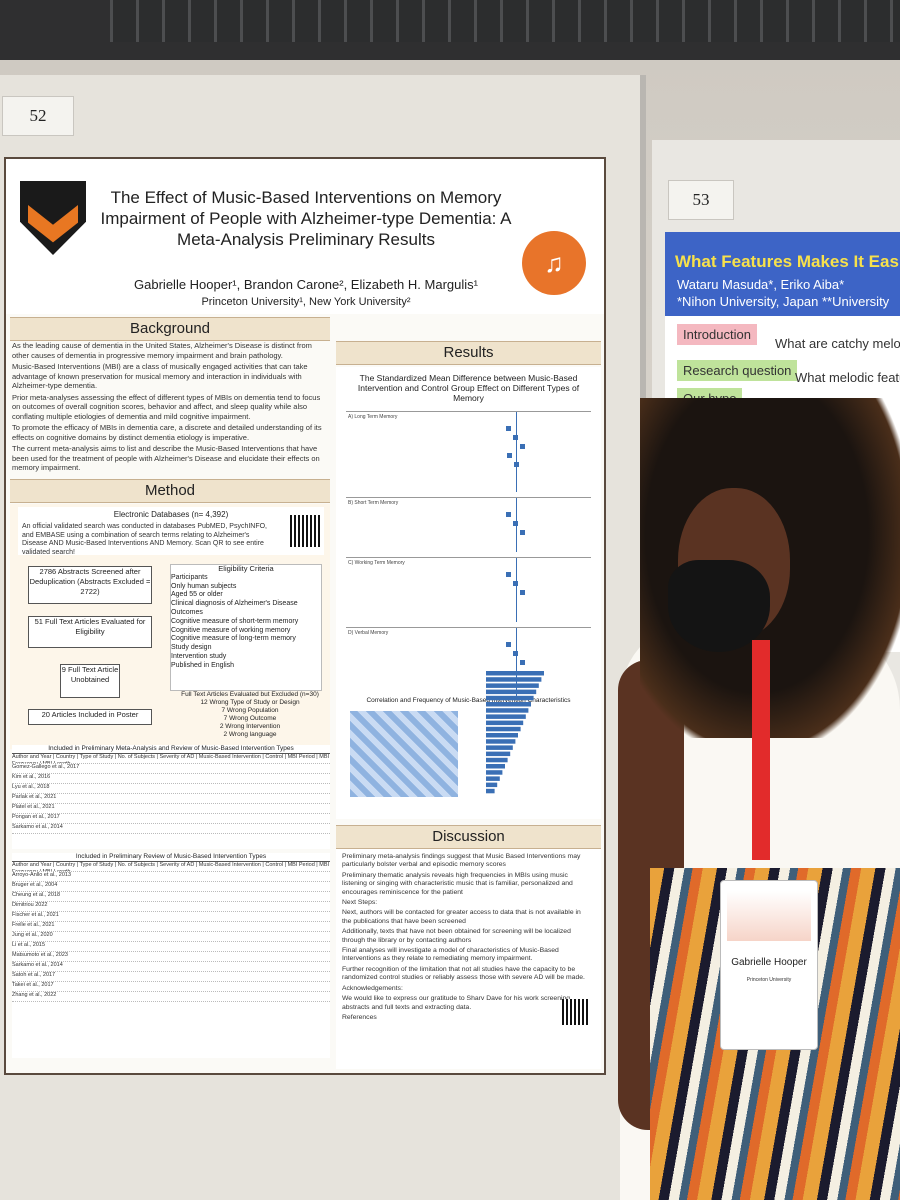 The image size is (900, 1200). I want to click on results-heading: Results, so click(468, 353).